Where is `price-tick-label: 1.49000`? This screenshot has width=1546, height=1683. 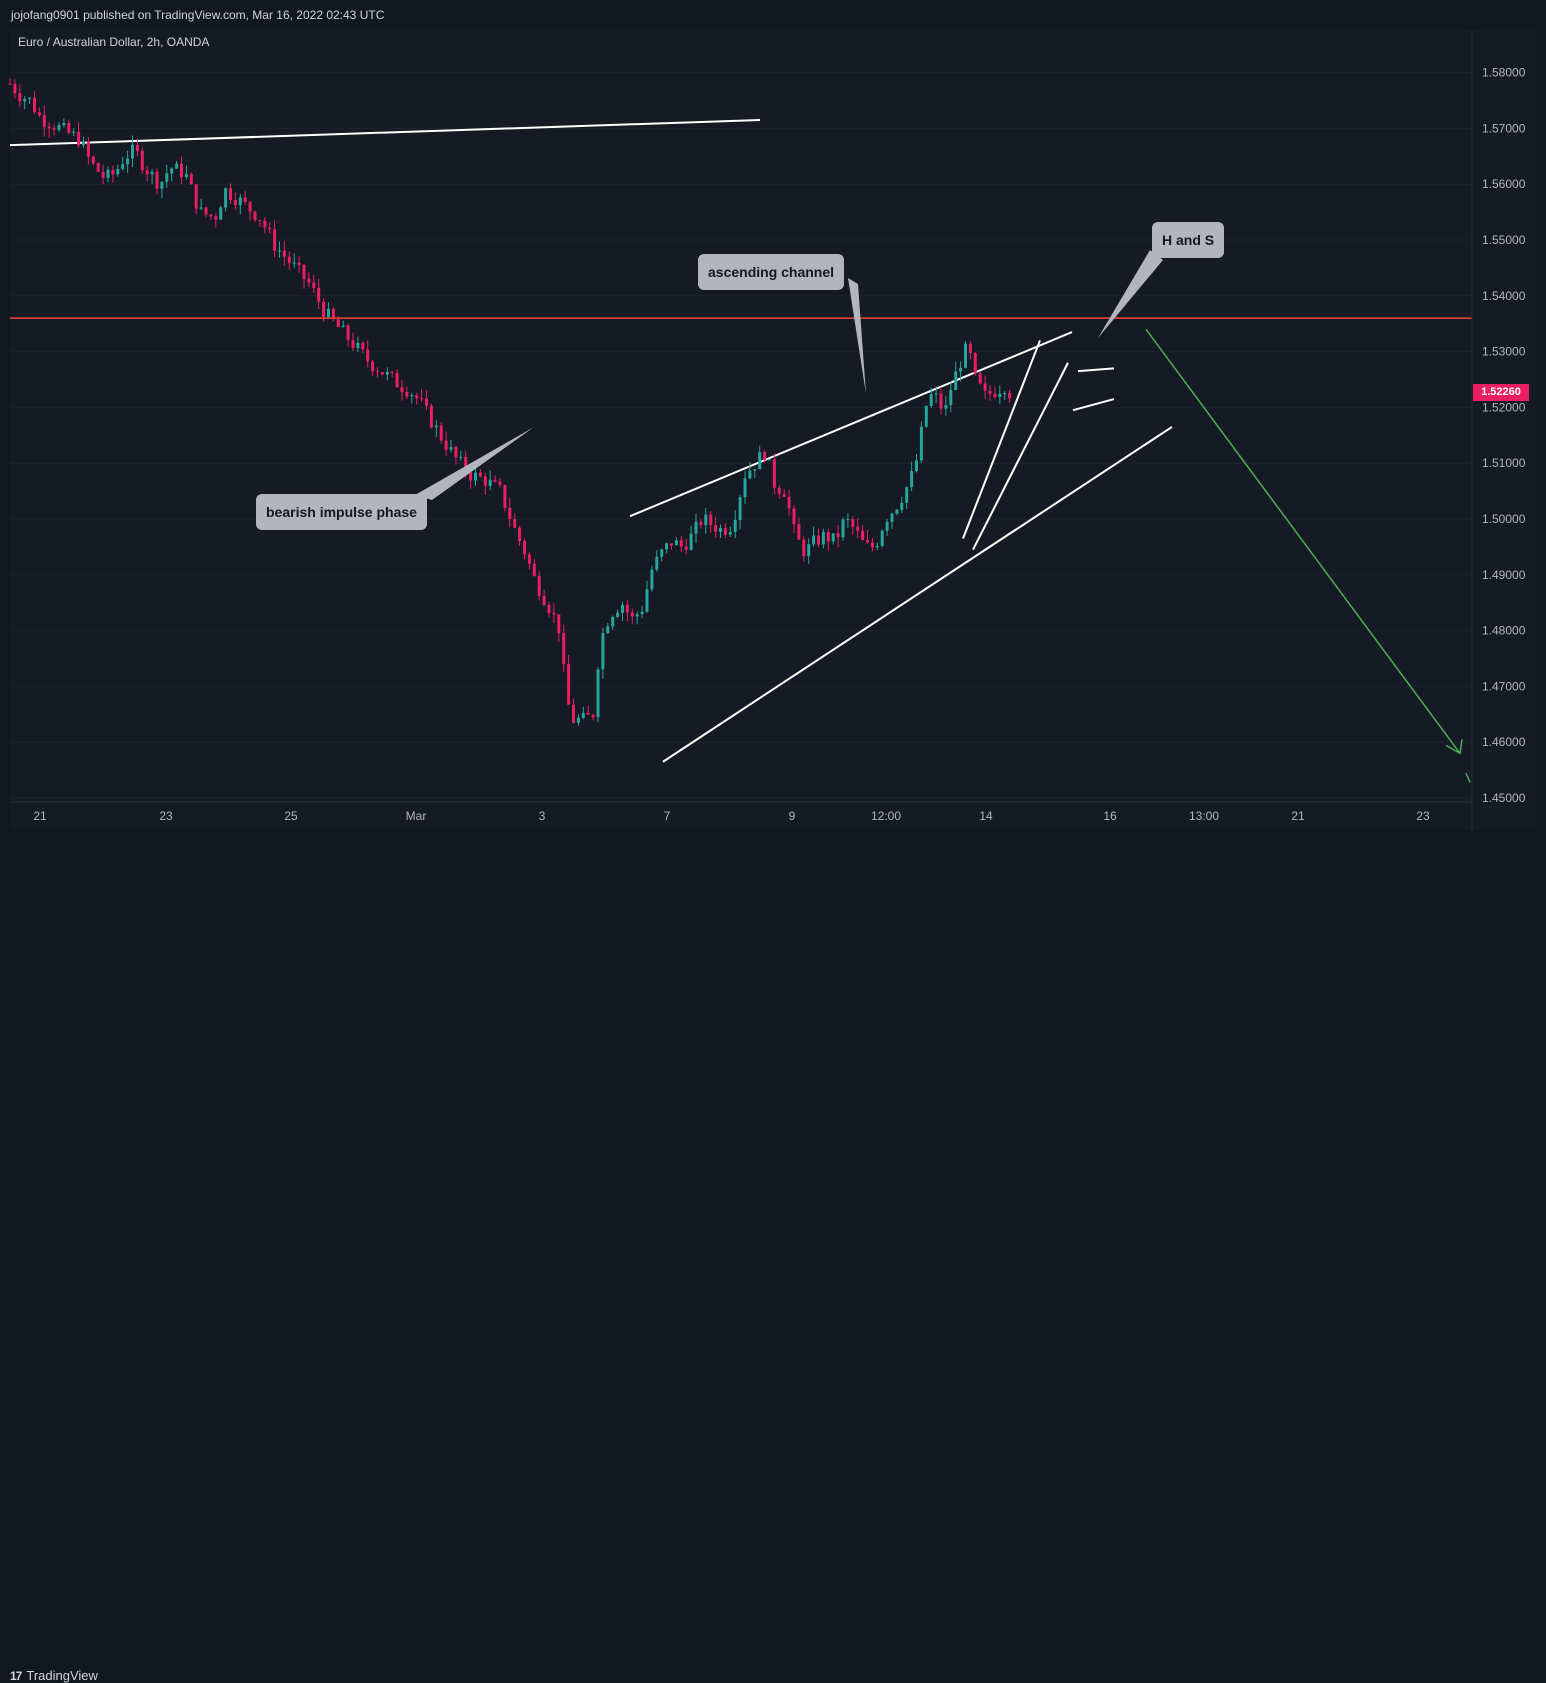 price-tick-label: 1.49000 is located at coordinates (1504, 575).